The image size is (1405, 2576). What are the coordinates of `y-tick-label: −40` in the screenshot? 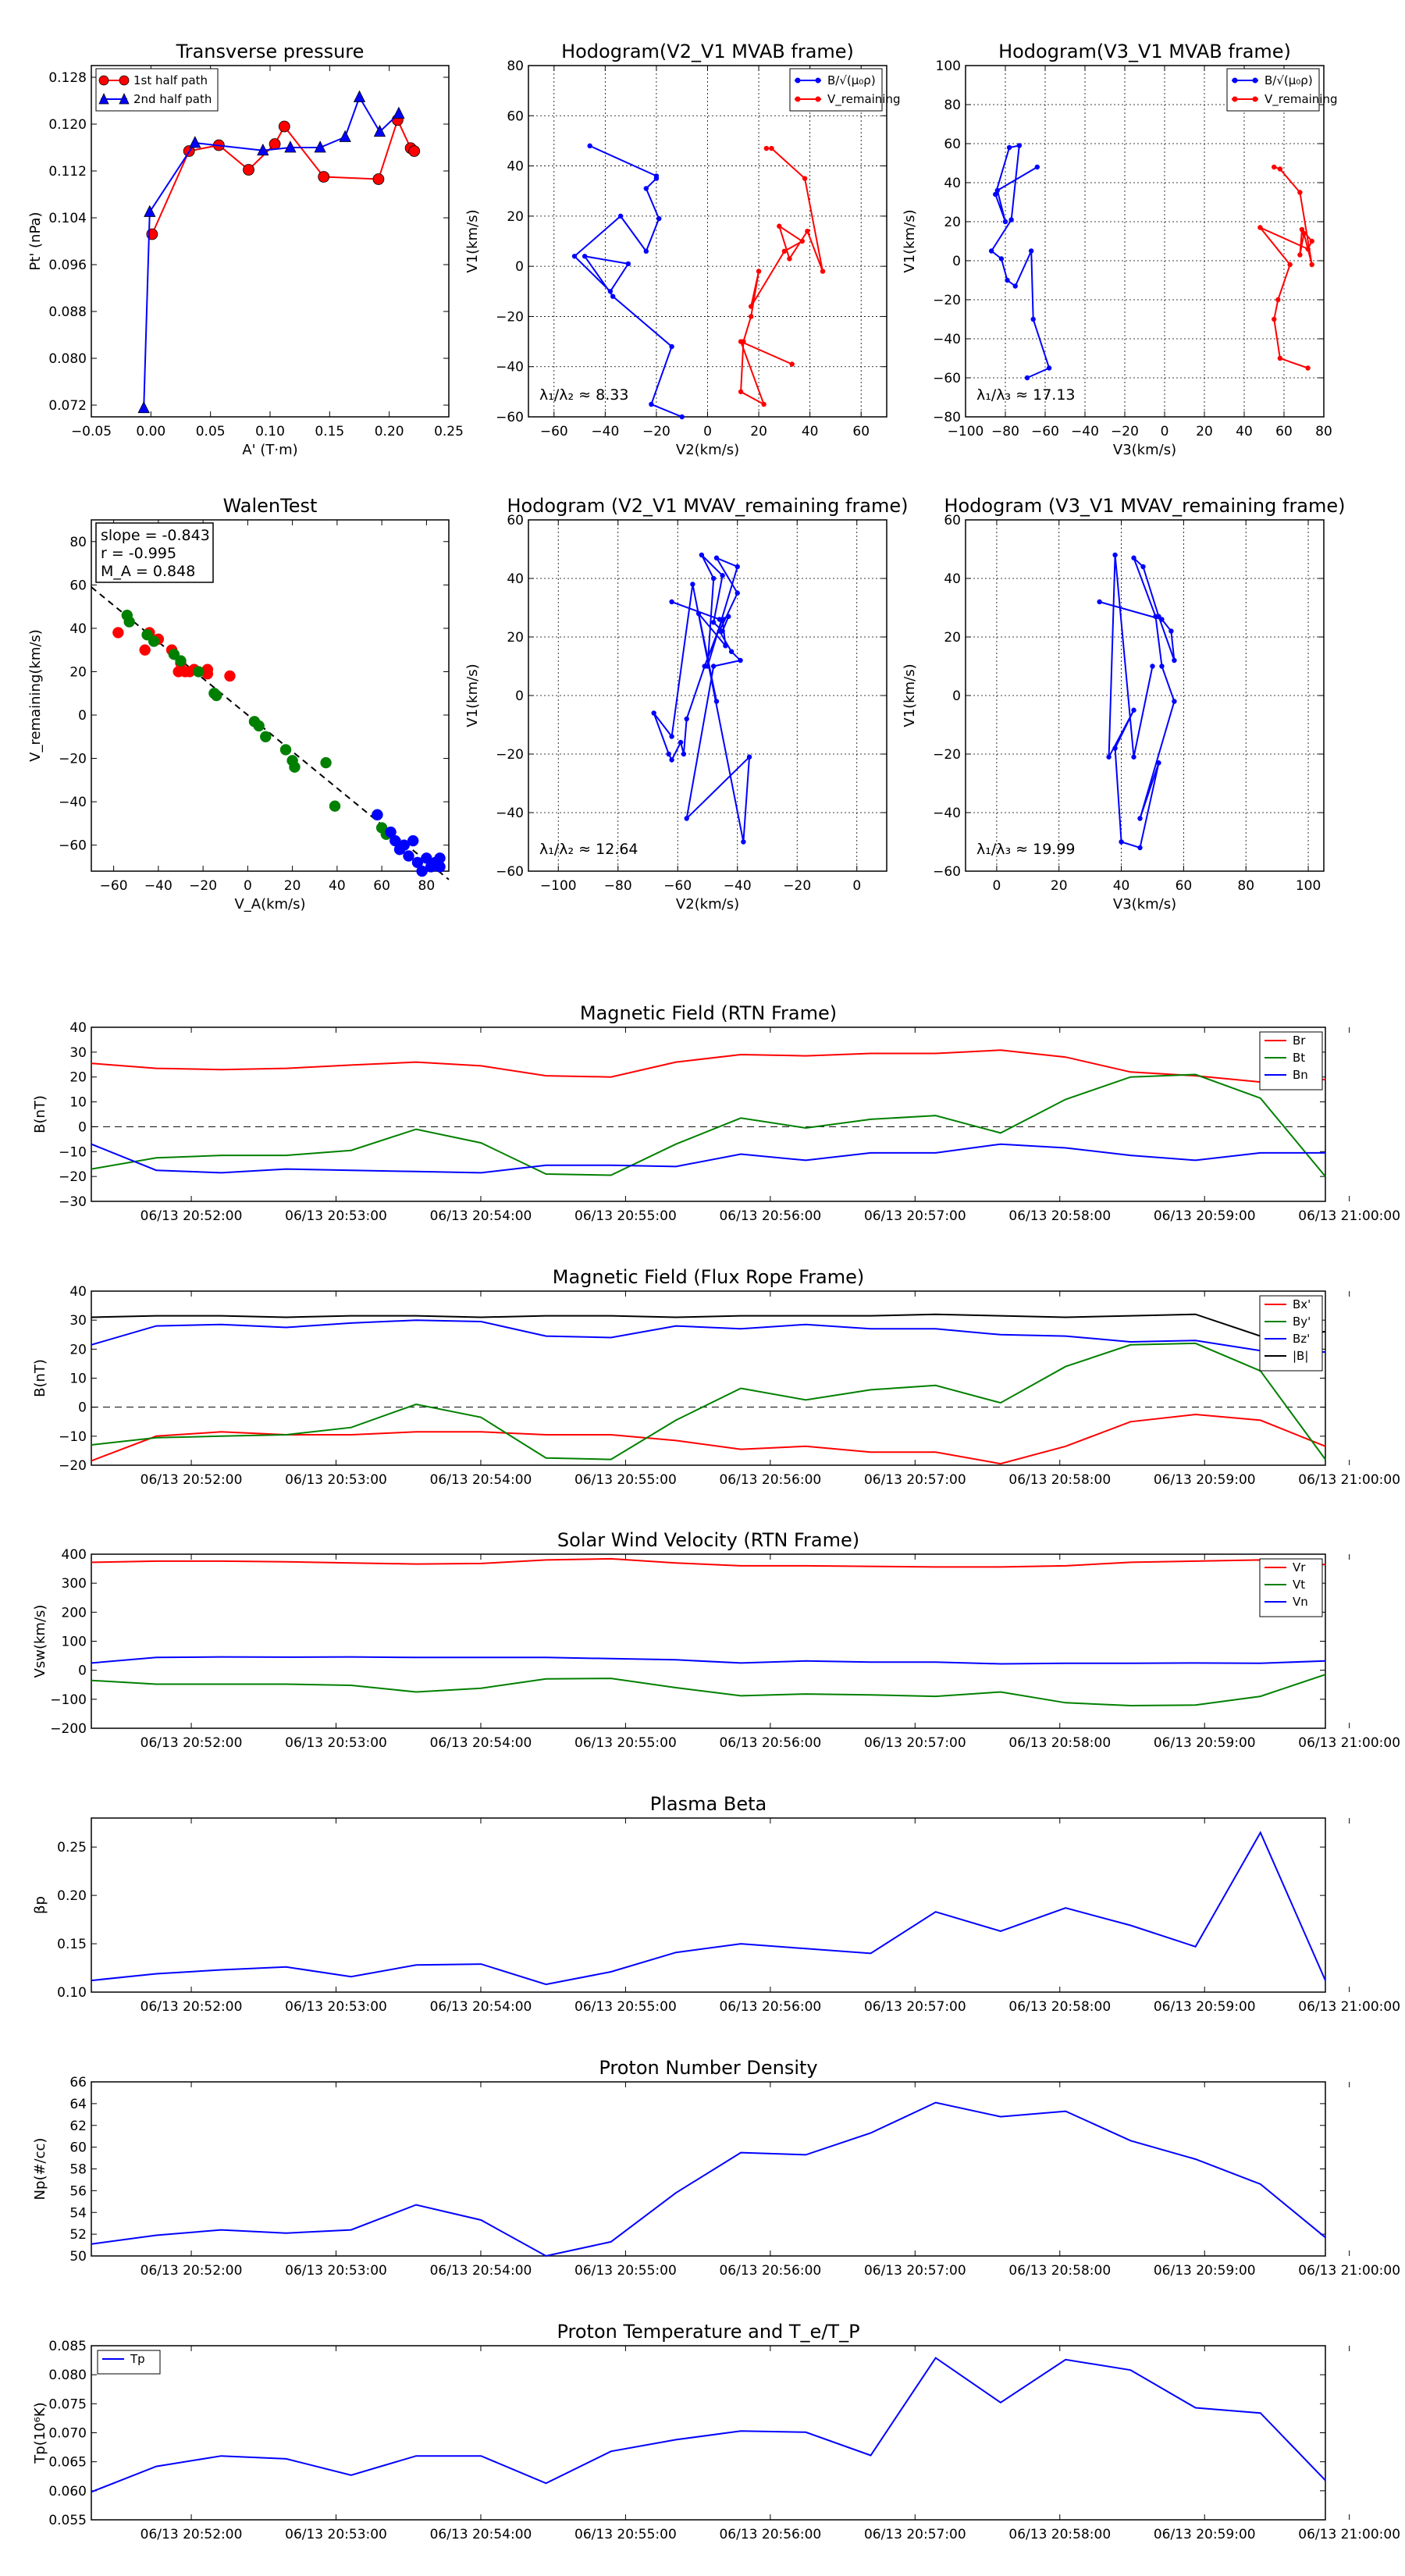 It's located at (947, 813).